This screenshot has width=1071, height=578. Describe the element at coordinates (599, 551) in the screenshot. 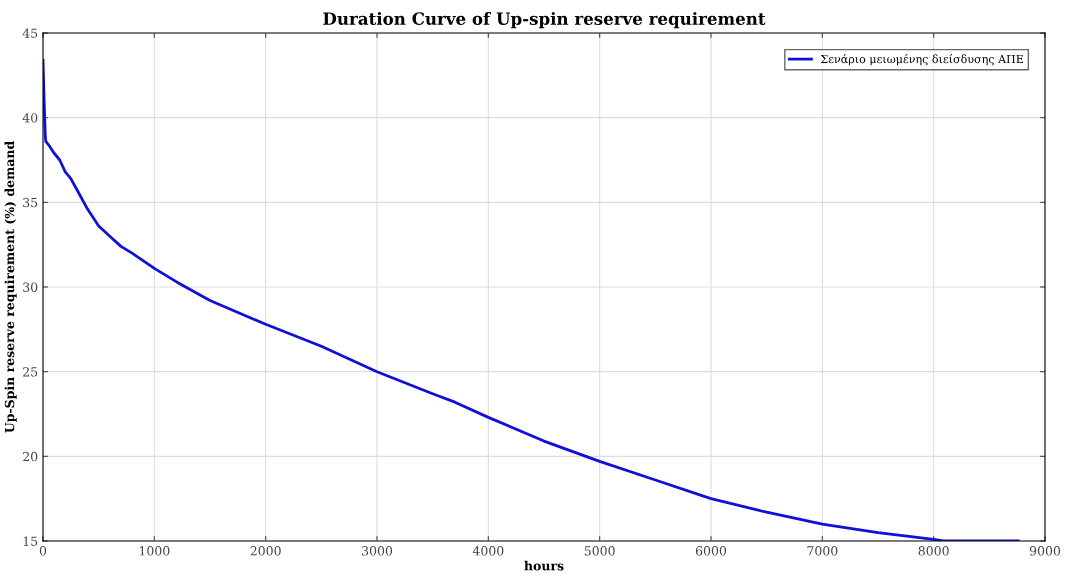

I see `x-tick-label: 5000` at that location.